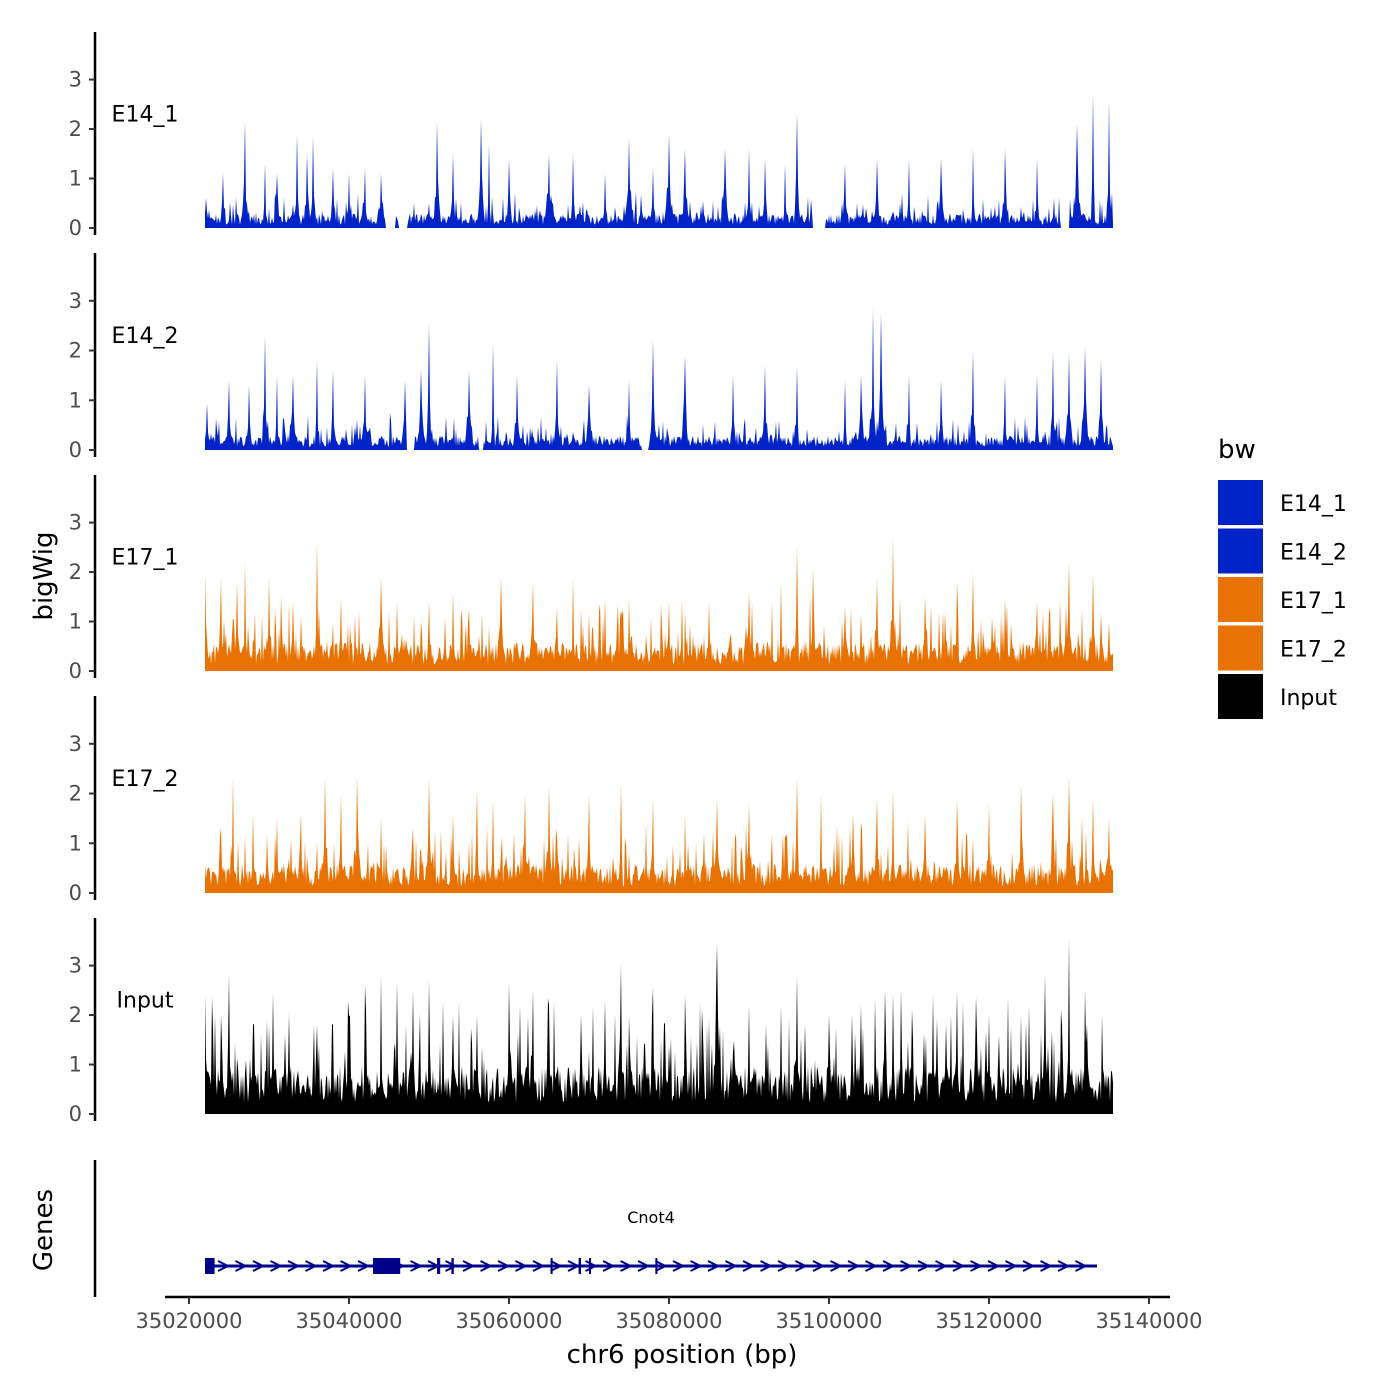 The width and height of the screenshot is (1400, 1400). I want to click on track-E17_2: 0 1 2 3 E17_2, so click(591, 800).